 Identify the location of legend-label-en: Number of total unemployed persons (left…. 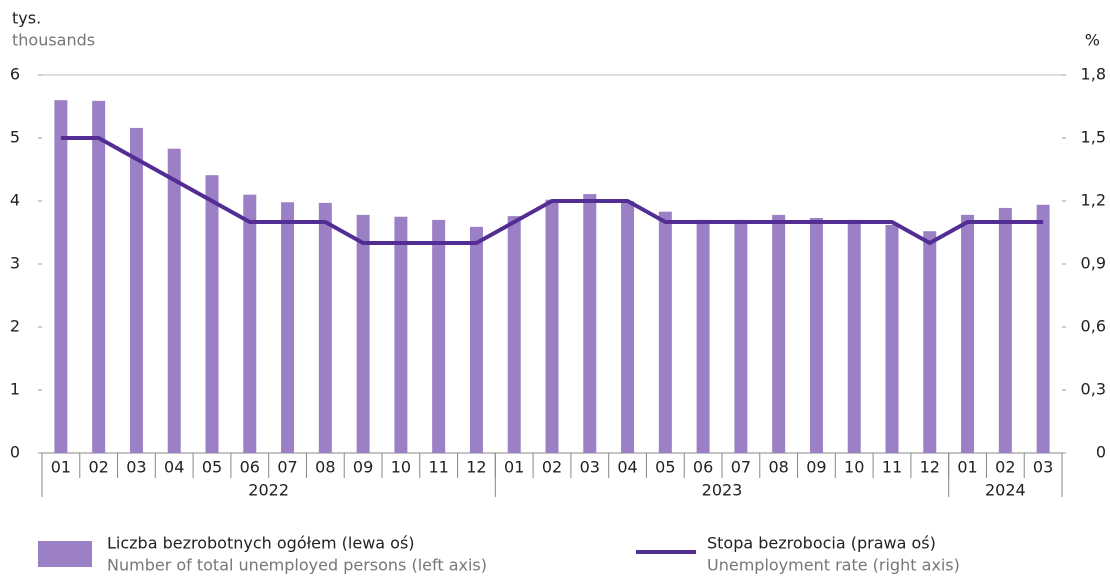
(297, 565).